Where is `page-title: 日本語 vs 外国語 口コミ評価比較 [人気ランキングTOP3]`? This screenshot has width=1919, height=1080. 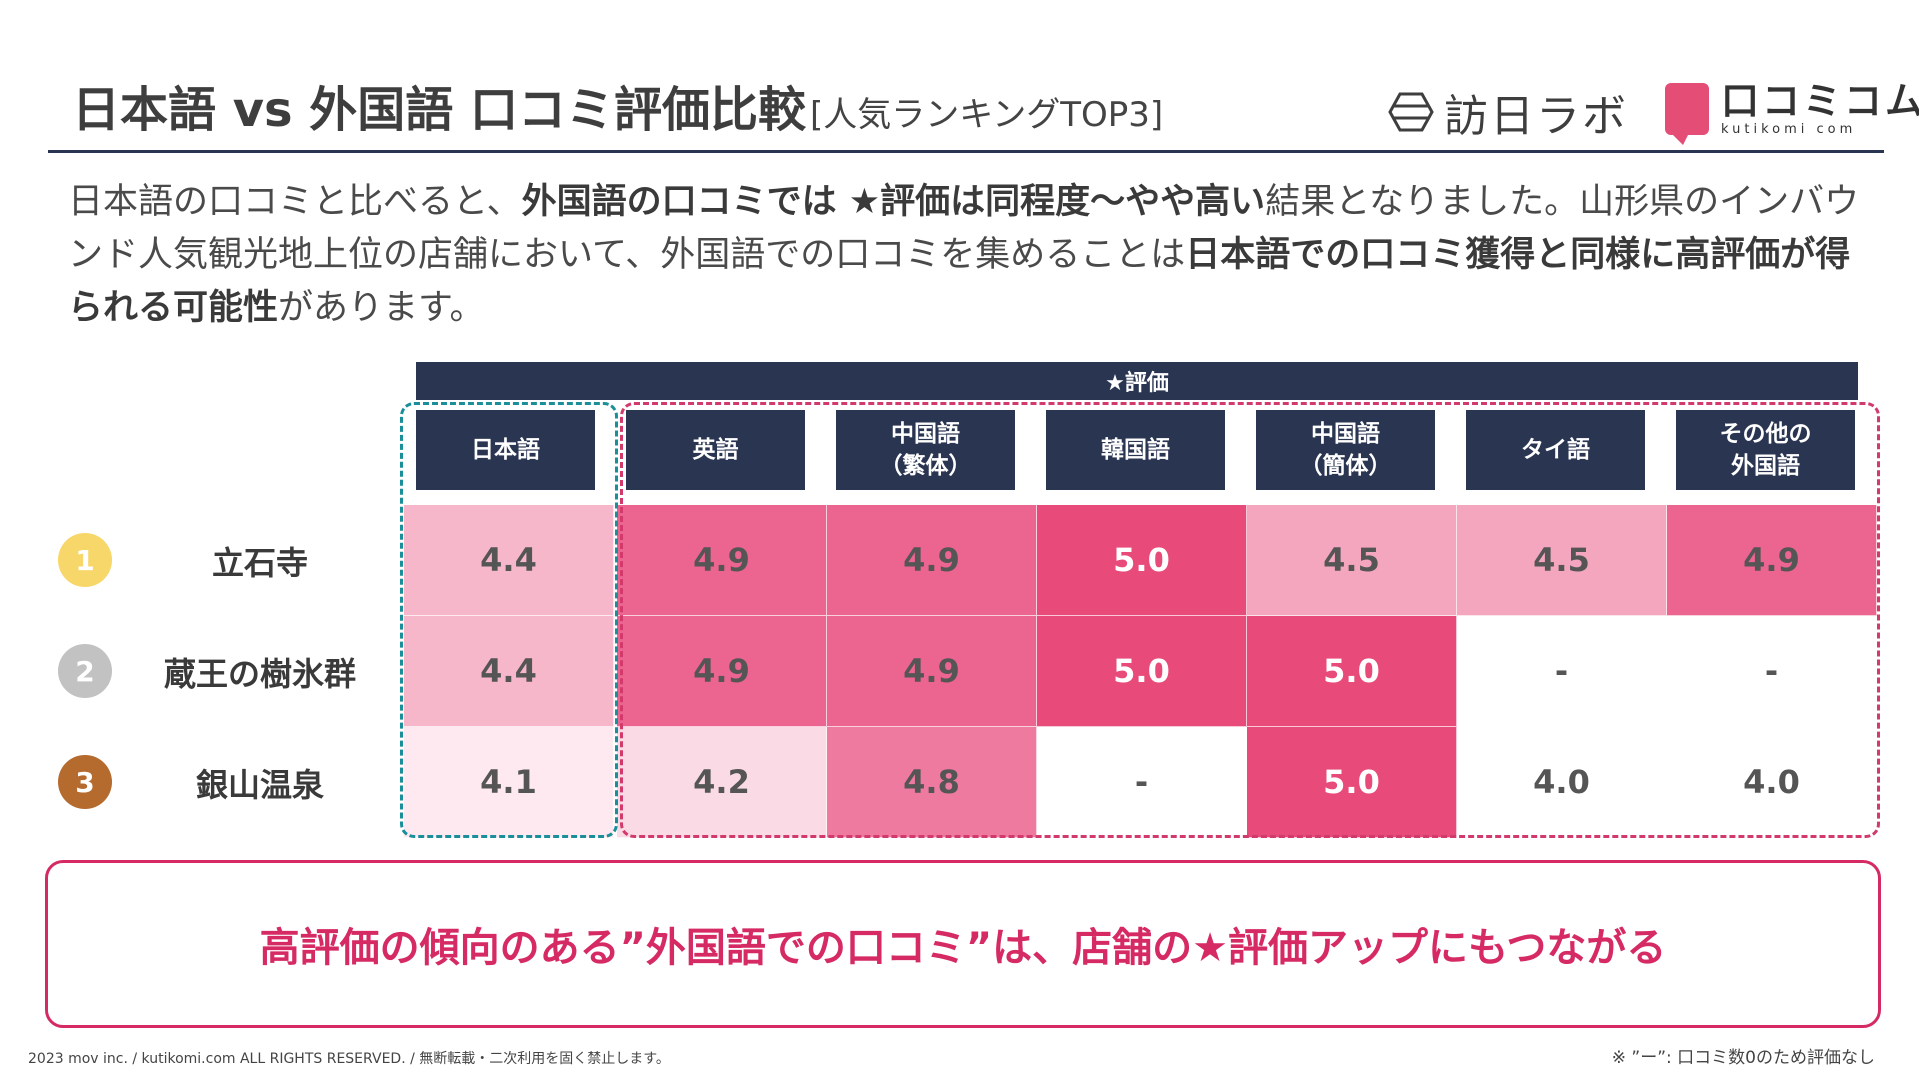
page-title: 日本語 vs 外国語 口コミ評価比較 [人気ランキングTOP3] is located at coordinates (617, 105).